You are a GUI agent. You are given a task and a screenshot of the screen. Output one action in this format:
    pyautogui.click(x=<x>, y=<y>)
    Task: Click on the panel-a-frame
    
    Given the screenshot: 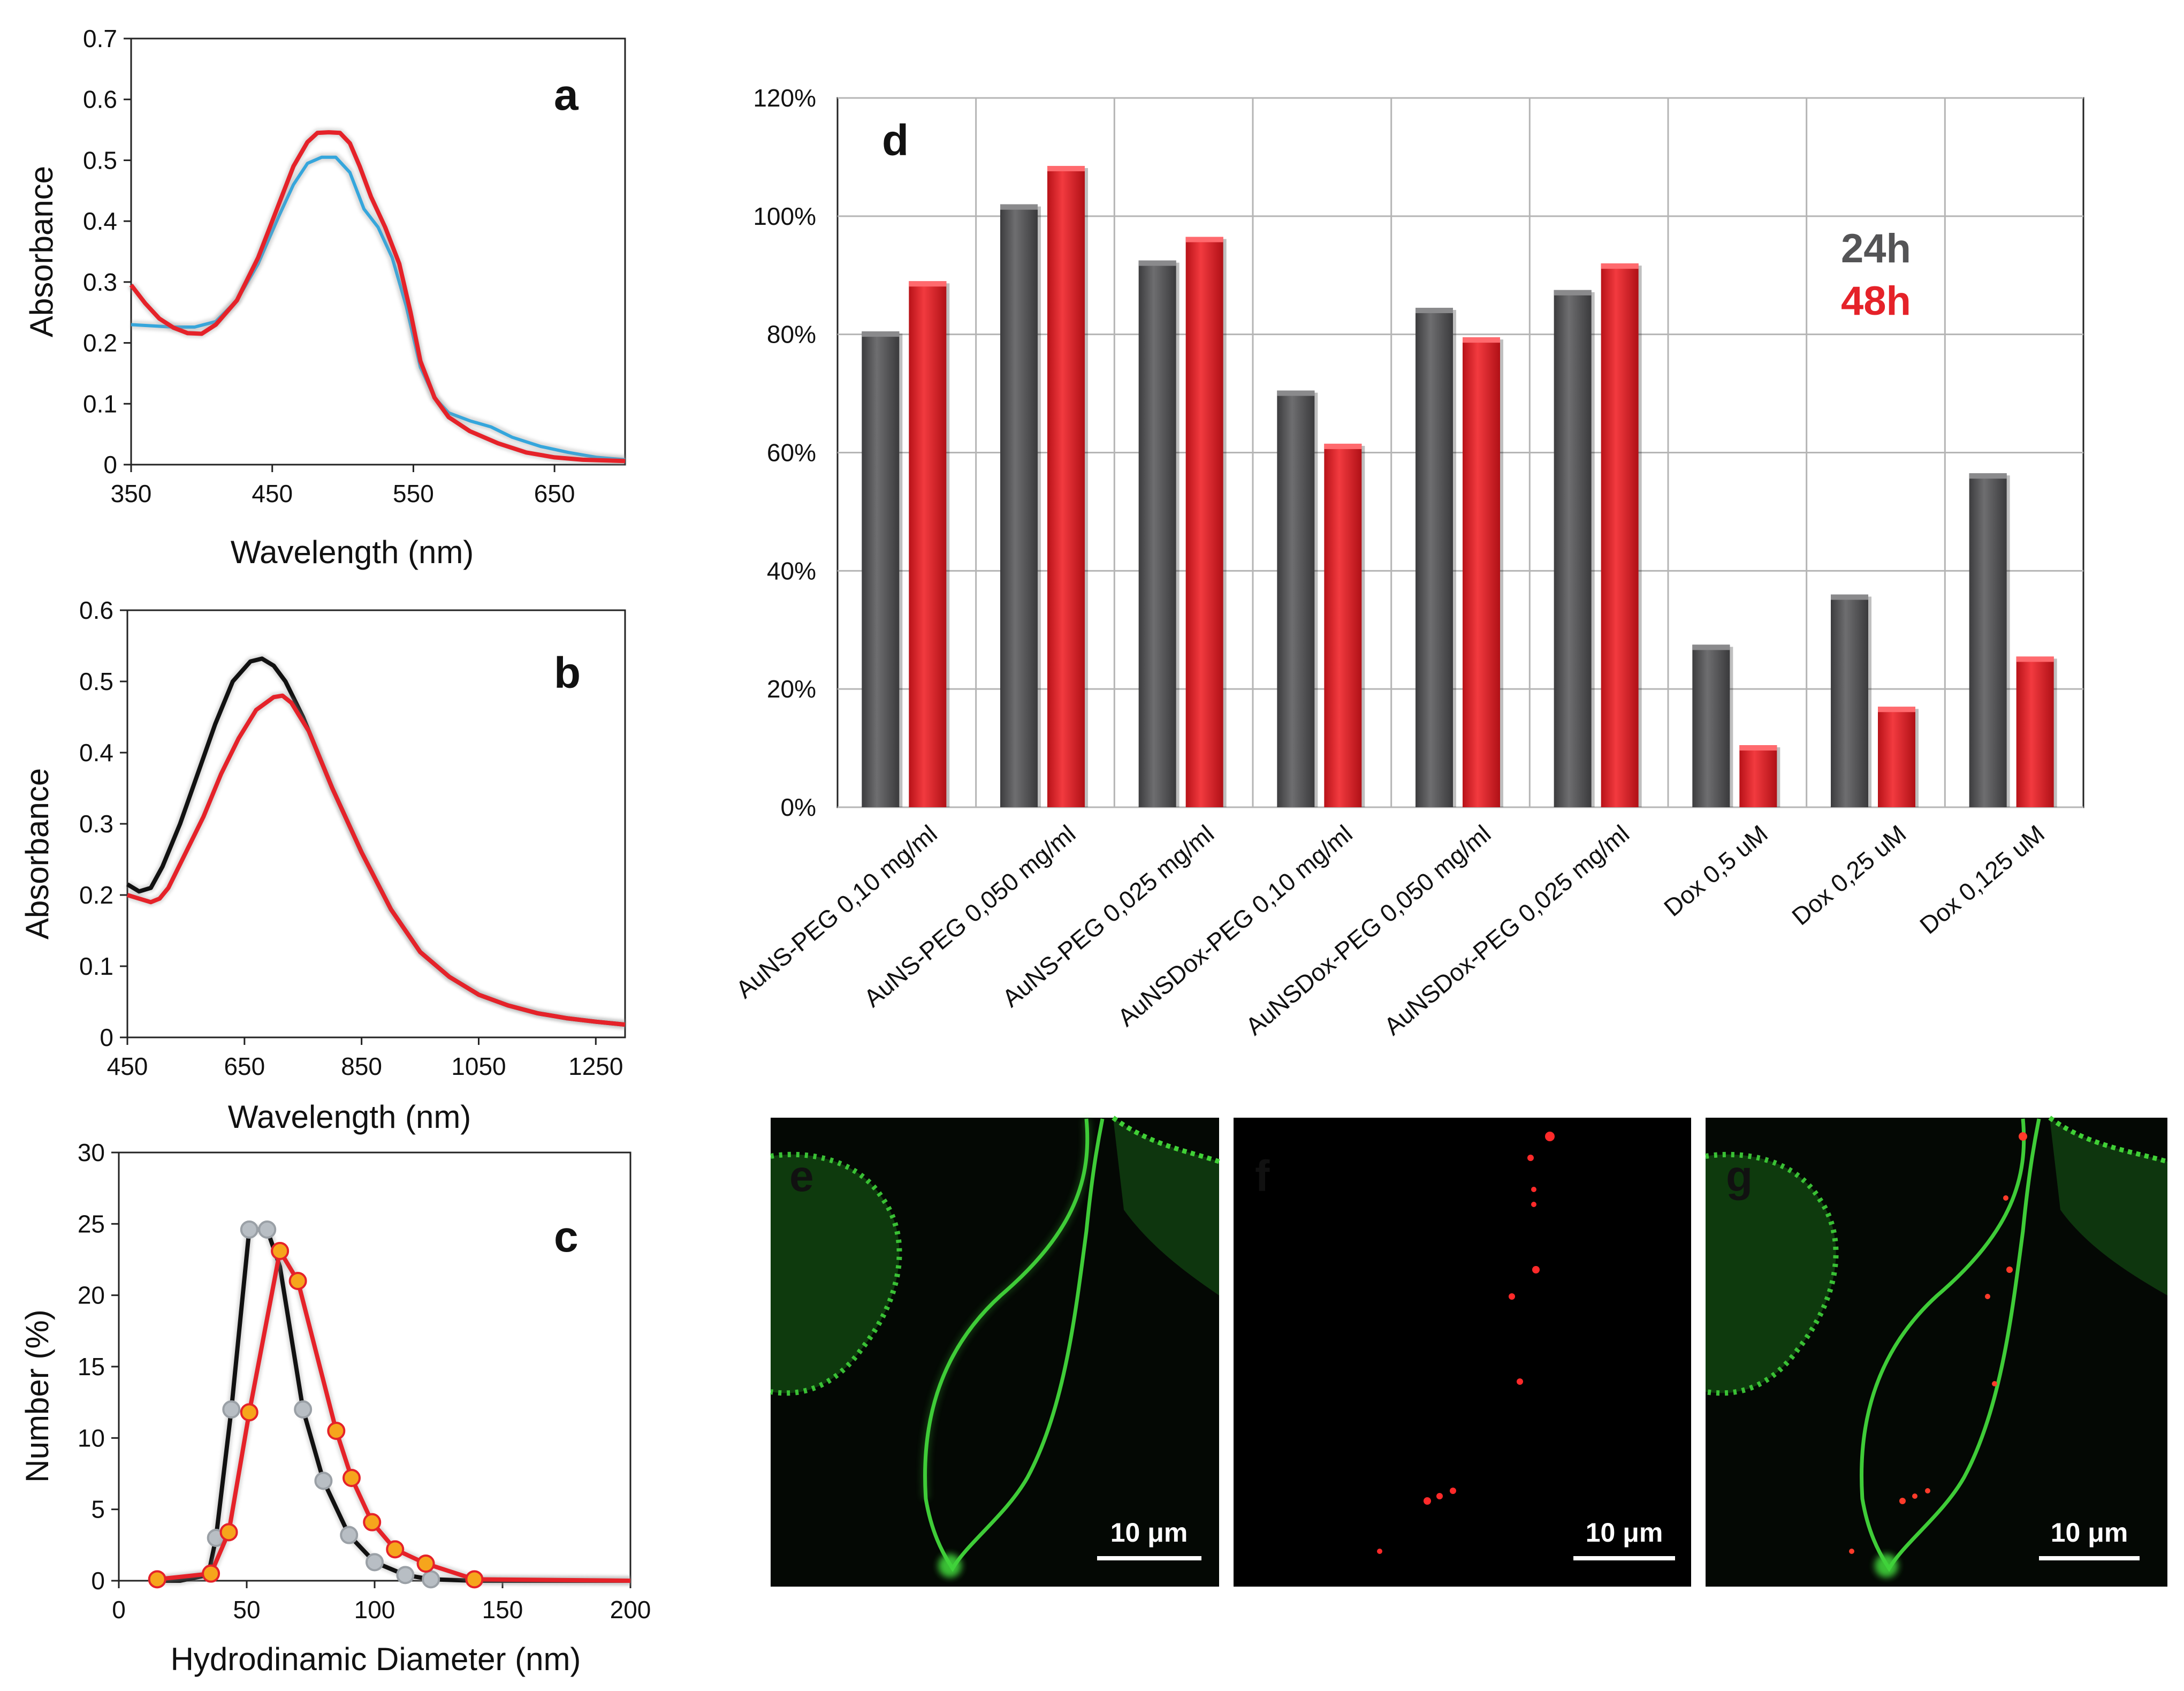 What is the action you would take?
    pyautogui.click(x=378, y=252)
    